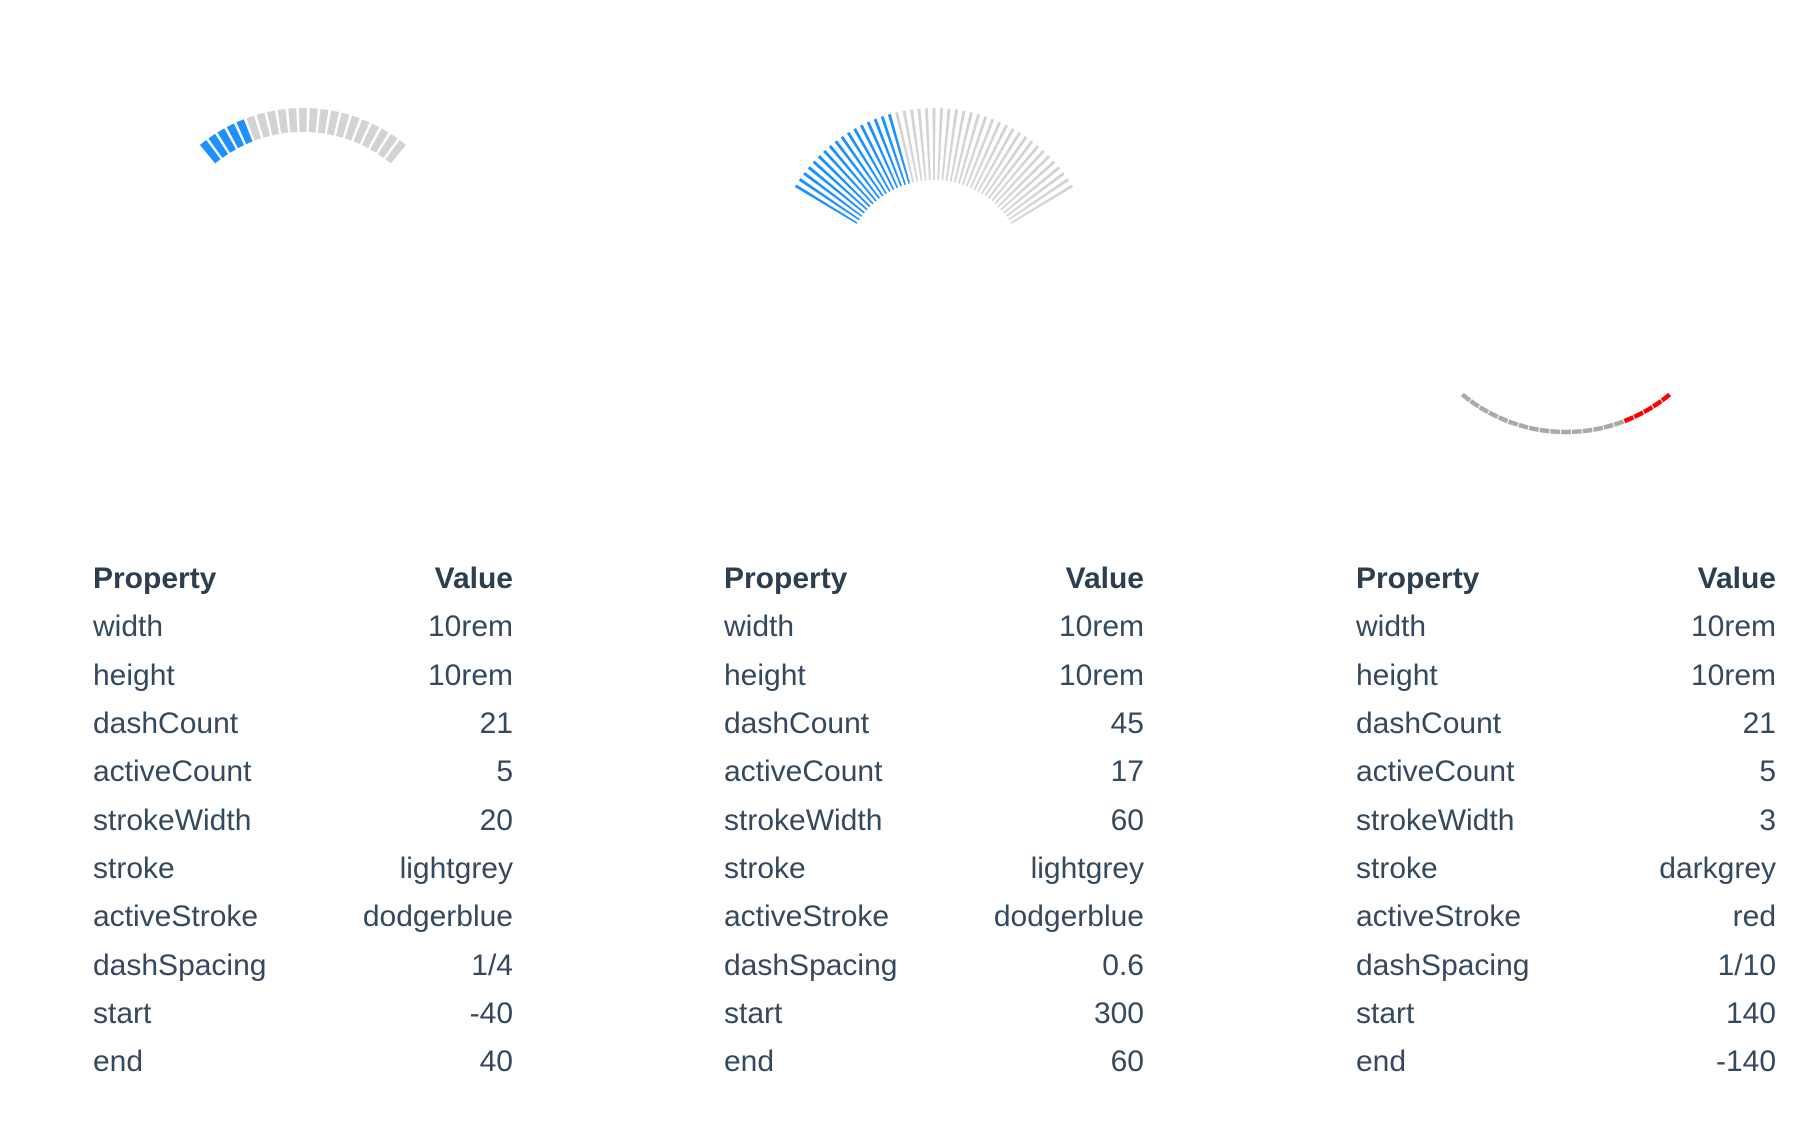 The width and height of the screenshot is (1820, 1144). What do you see at coordinates (496, 1062) in the screenshot?
I see `property-value: 40` at bounding box center [496, 1062].